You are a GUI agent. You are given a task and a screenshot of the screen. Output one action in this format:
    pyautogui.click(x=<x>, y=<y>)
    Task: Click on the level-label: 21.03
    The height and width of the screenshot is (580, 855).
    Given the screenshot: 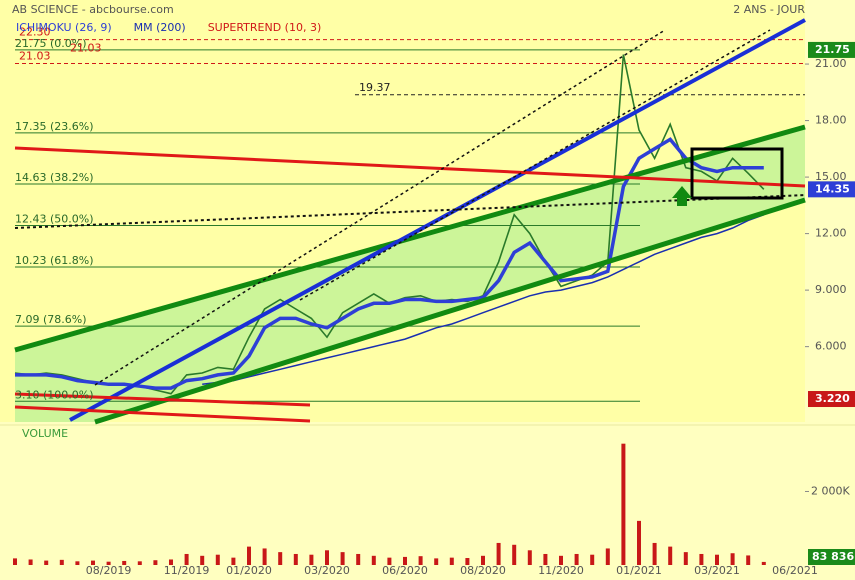 What is the action you would take?
    pyautogui.click(x=35, y=55)
    